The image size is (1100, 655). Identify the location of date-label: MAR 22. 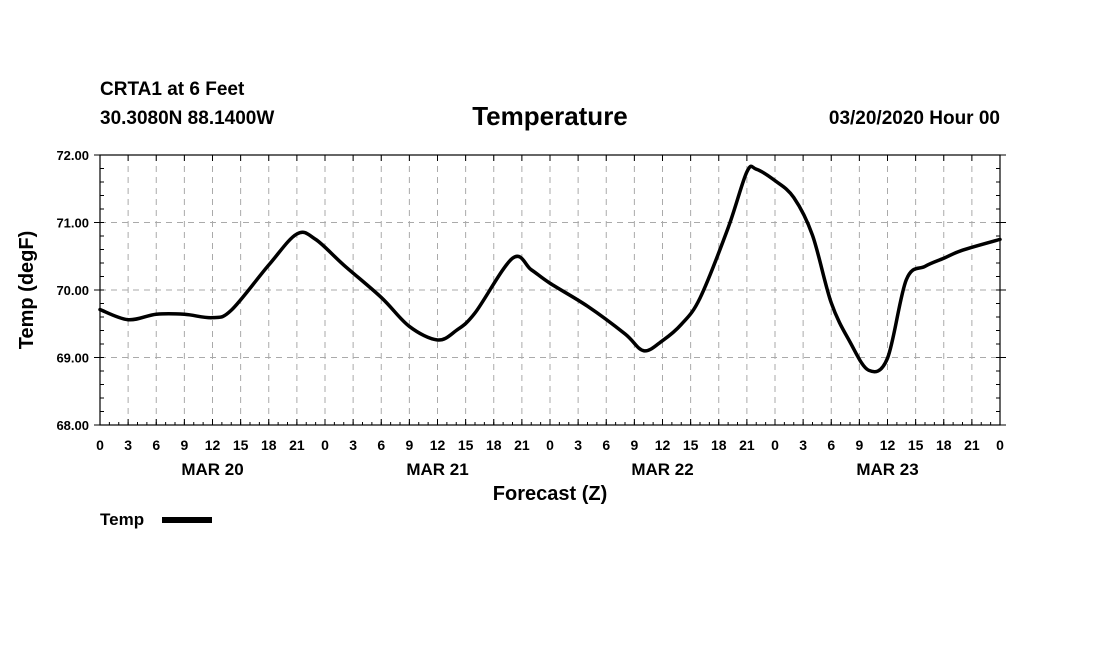
(662, 469).